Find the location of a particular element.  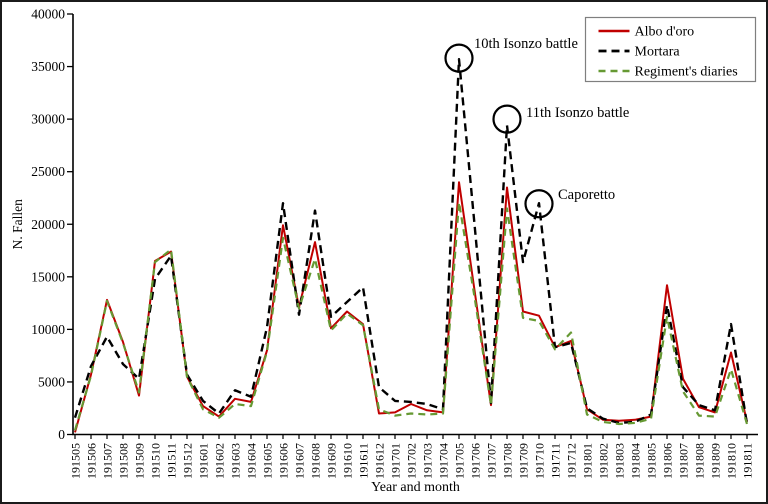

x-tick-label: 191807 is located at coordinates (684, 461).